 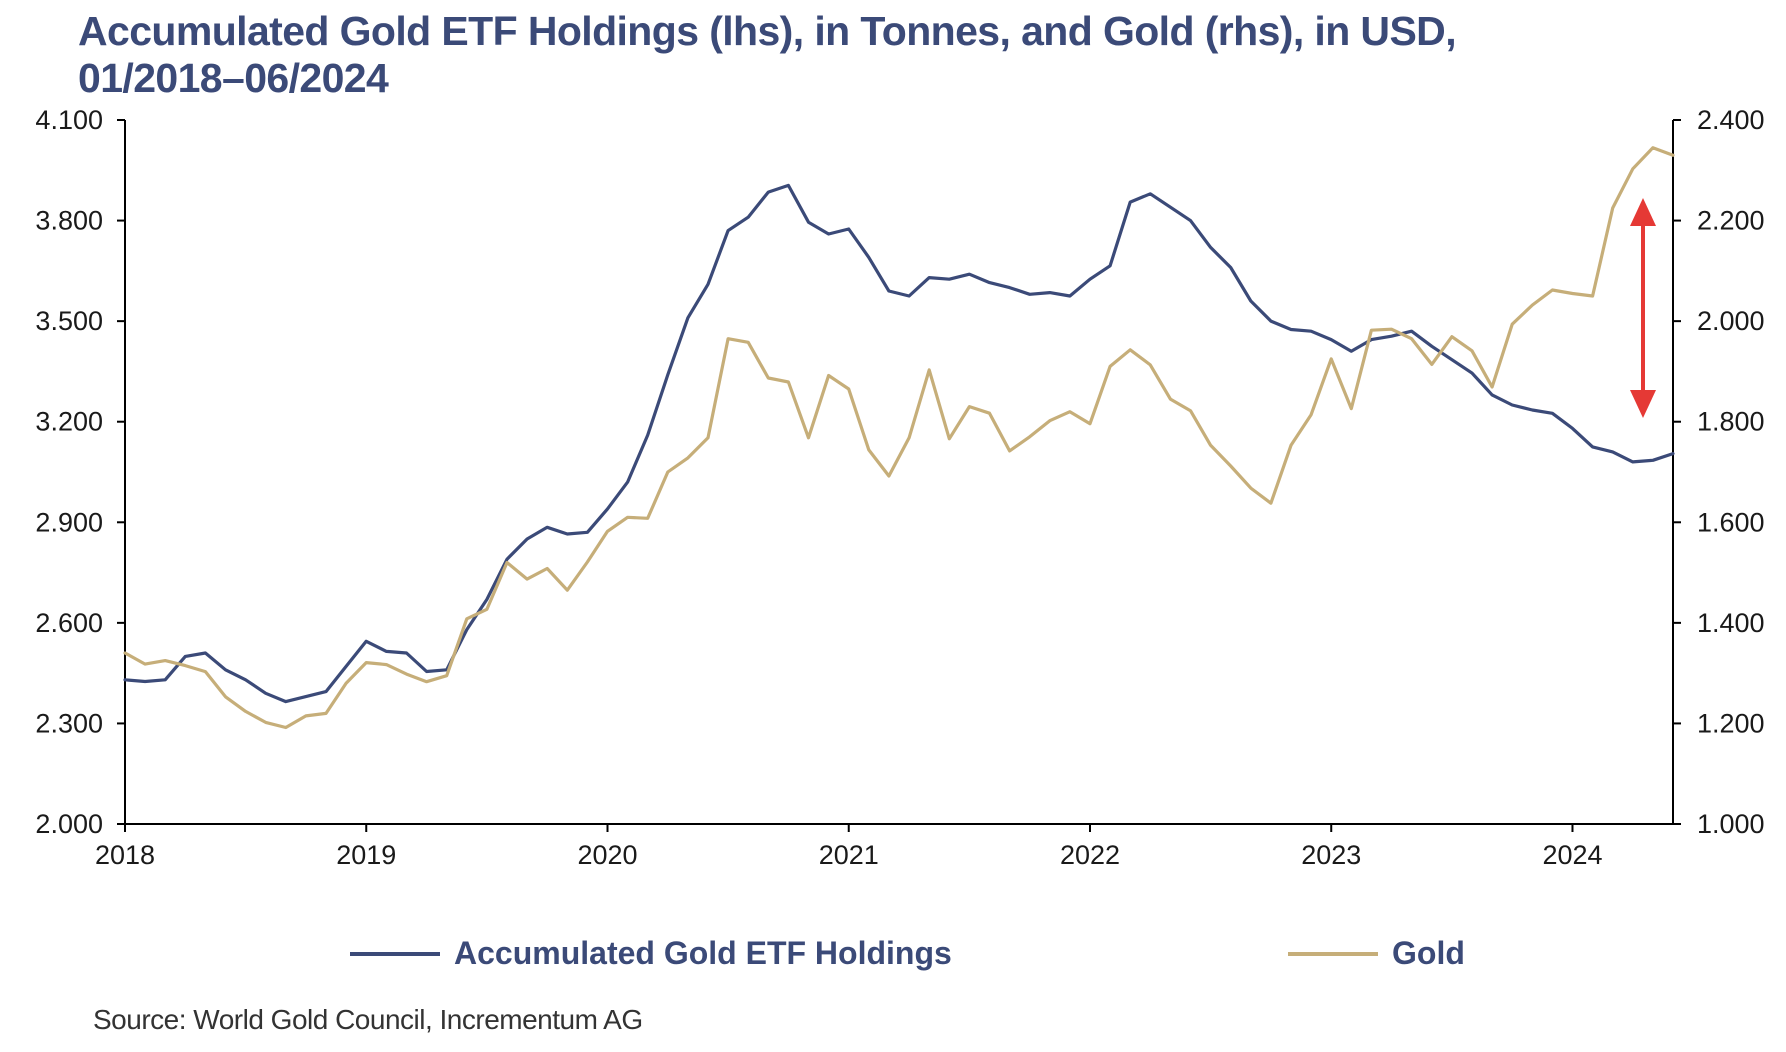 What do you see at coordinates (1428, 953) in the screenshot?
I see `legend-label-gold: Gold` at bounding box center [1428, 953].